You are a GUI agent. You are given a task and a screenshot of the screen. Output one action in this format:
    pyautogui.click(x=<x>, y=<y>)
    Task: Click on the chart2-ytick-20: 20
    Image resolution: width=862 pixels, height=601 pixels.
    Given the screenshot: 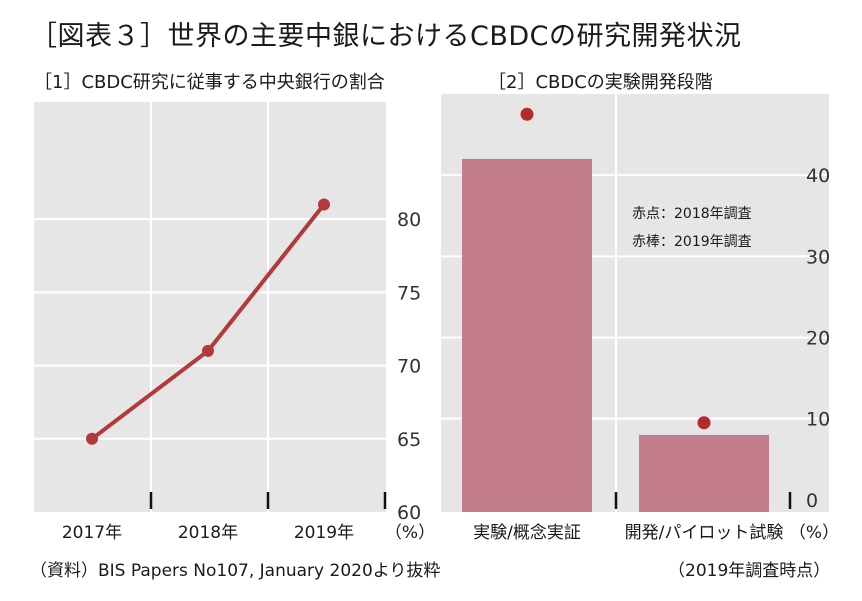 What is the action you would take?
    pyautogui.click(x=818, y=338)
    